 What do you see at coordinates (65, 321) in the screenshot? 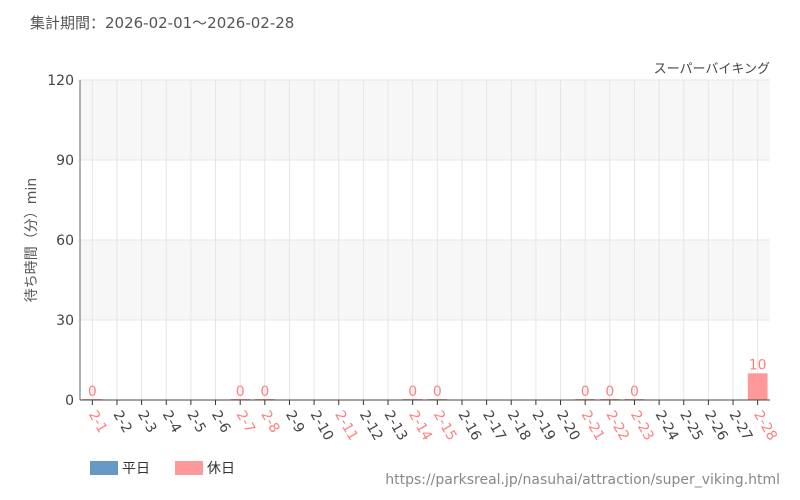
I see `y-tick-label: 30` at bounding box center [65, 321].